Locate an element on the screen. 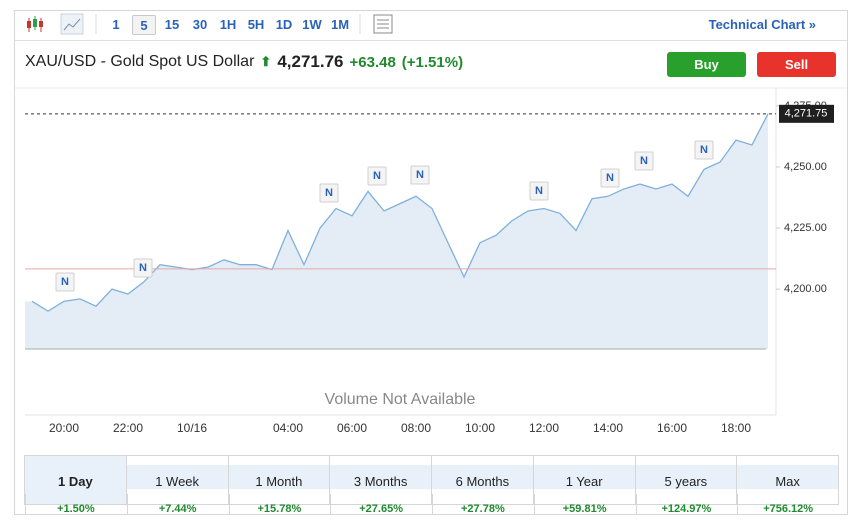 This screenshot has width=861, height=531. buy-button: Buy is located at coordinates (706, 64).